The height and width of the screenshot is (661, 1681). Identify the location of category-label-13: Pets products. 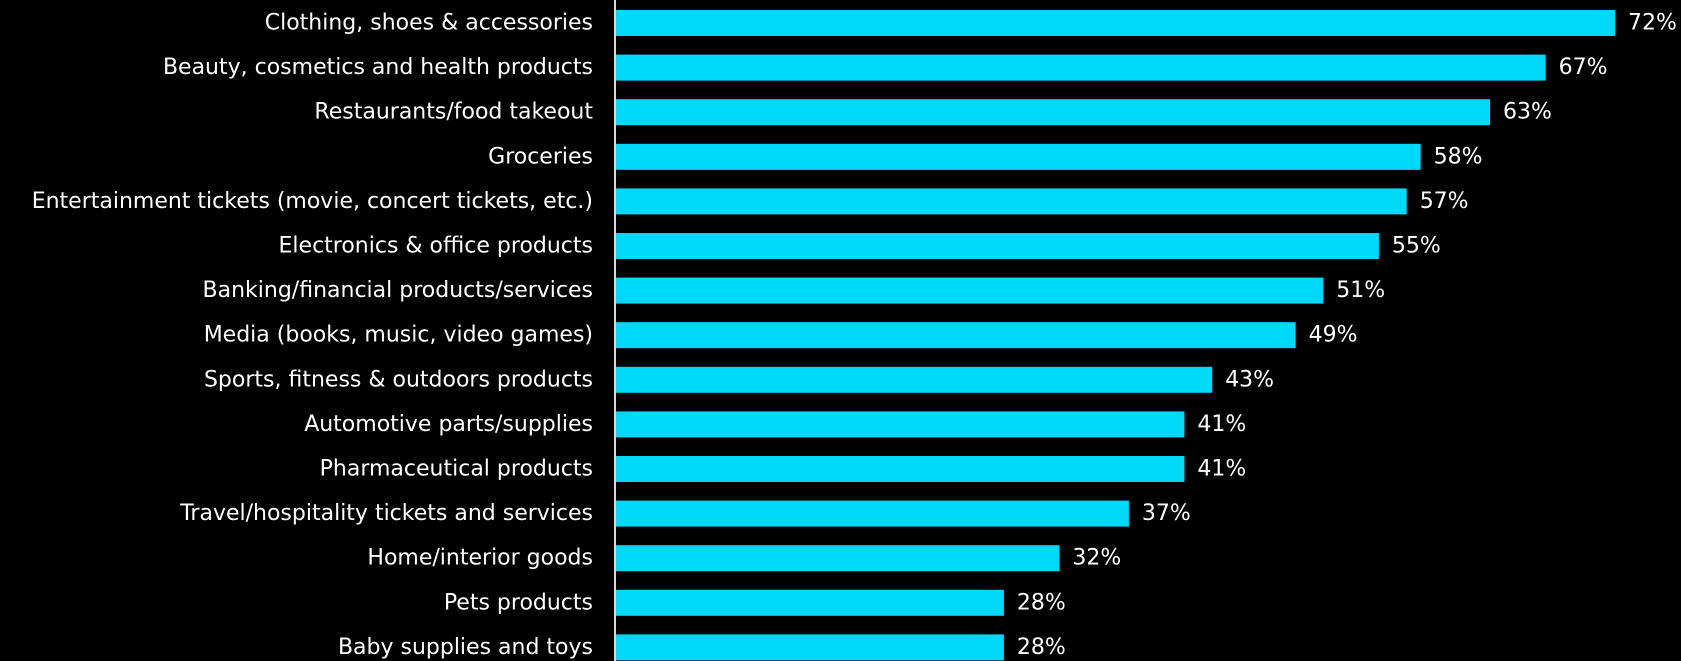
(518, 602).